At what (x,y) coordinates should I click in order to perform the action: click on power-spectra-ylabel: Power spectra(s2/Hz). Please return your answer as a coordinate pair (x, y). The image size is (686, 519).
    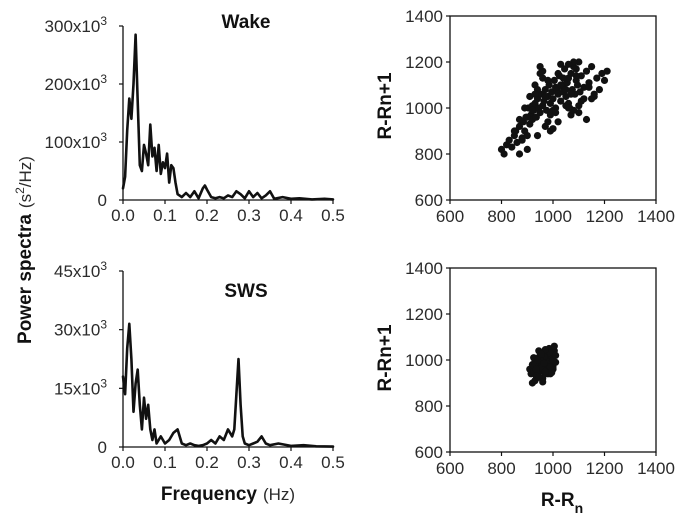
    Looking at the image, I should click on (24, 250).